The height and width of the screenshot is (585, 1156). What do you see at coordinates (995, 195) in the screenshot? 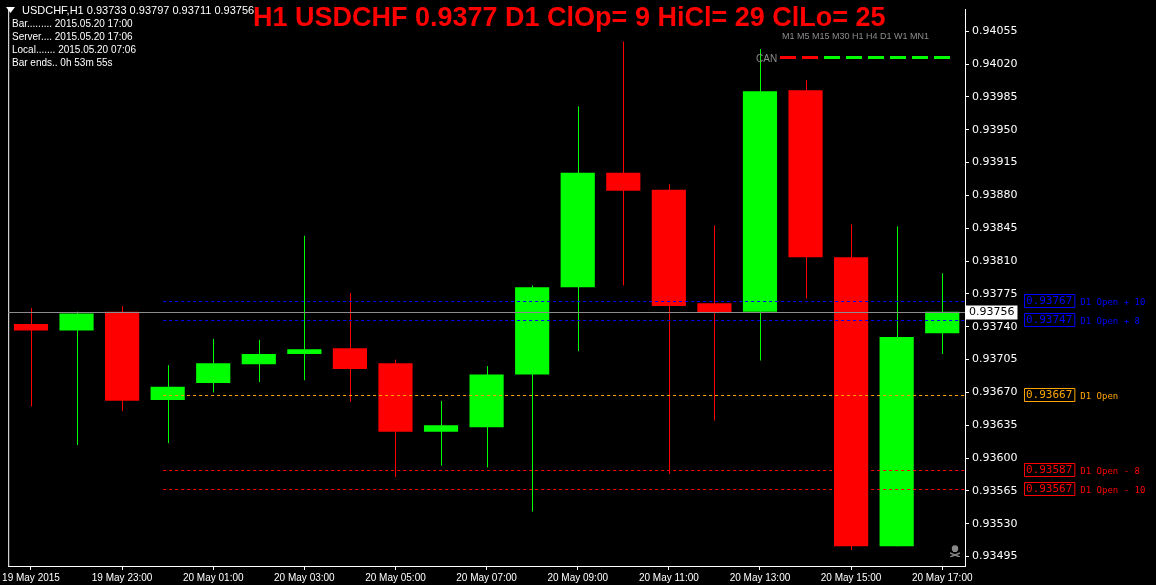
I see `y-tick-label: 0.93880` at bounding box center [995, 195].